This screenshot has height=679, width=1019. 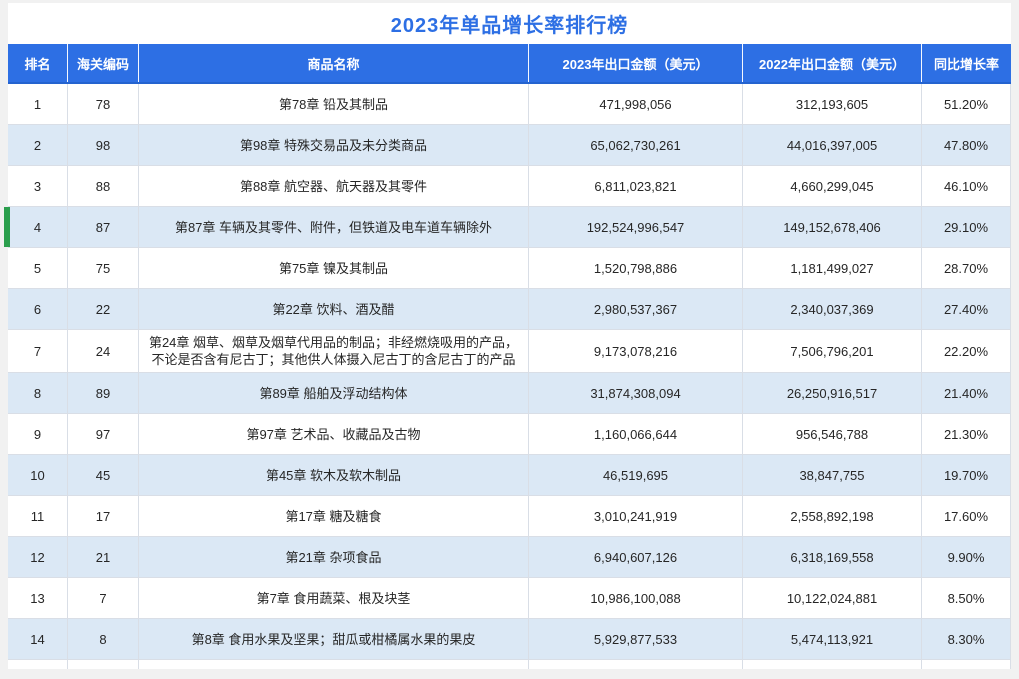 What do you see at coordinates (966, 104) in the screenshot?
I see `cell-yoy-growth: 51.20%` at bounding box center [966, 104].